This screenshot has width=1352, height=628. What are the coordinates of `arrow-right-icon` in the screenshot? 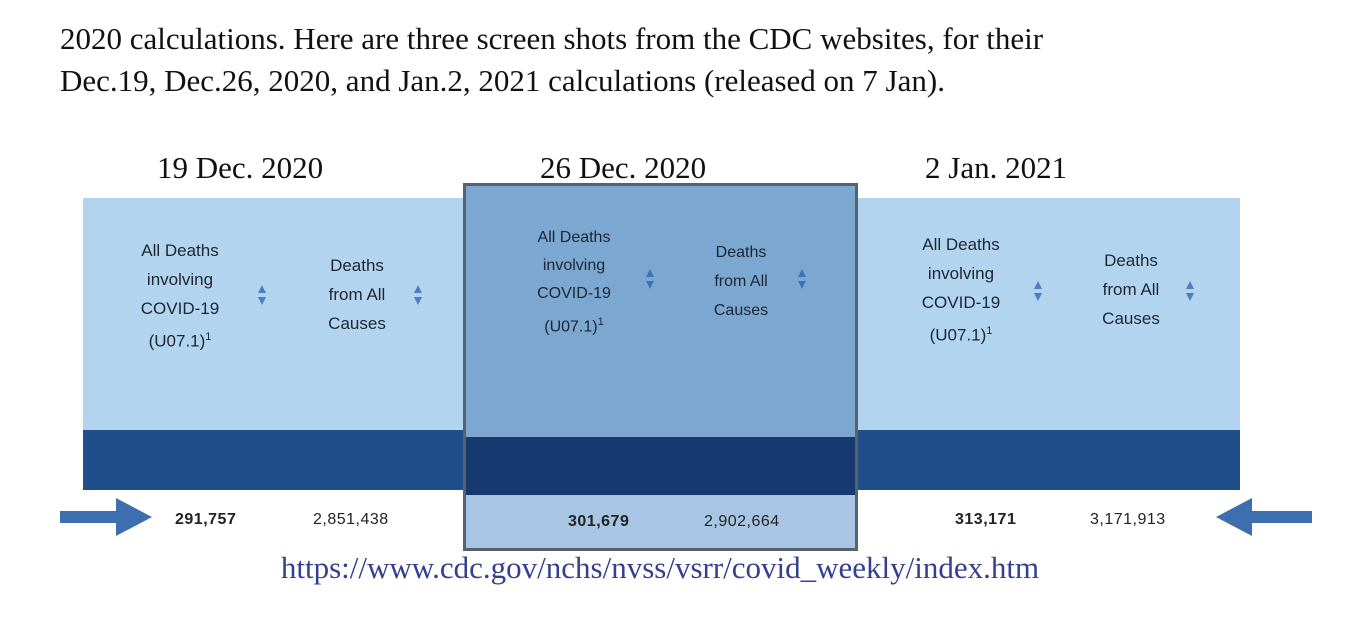 It's located at (106, 517).